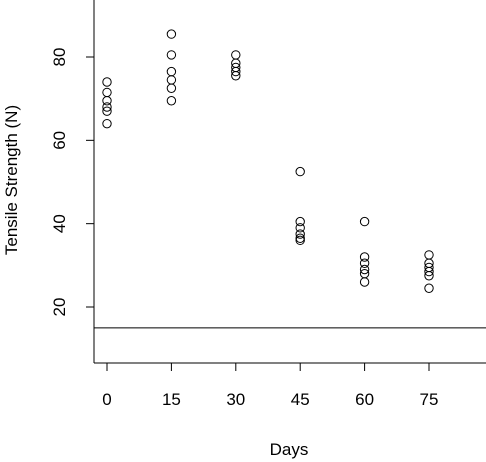 Image resolution: width=486 pixels, height=462 pixels. Describe the element at coordinates (106, 399) in the screenshot. I see `x-tick-label: 0` at that location.